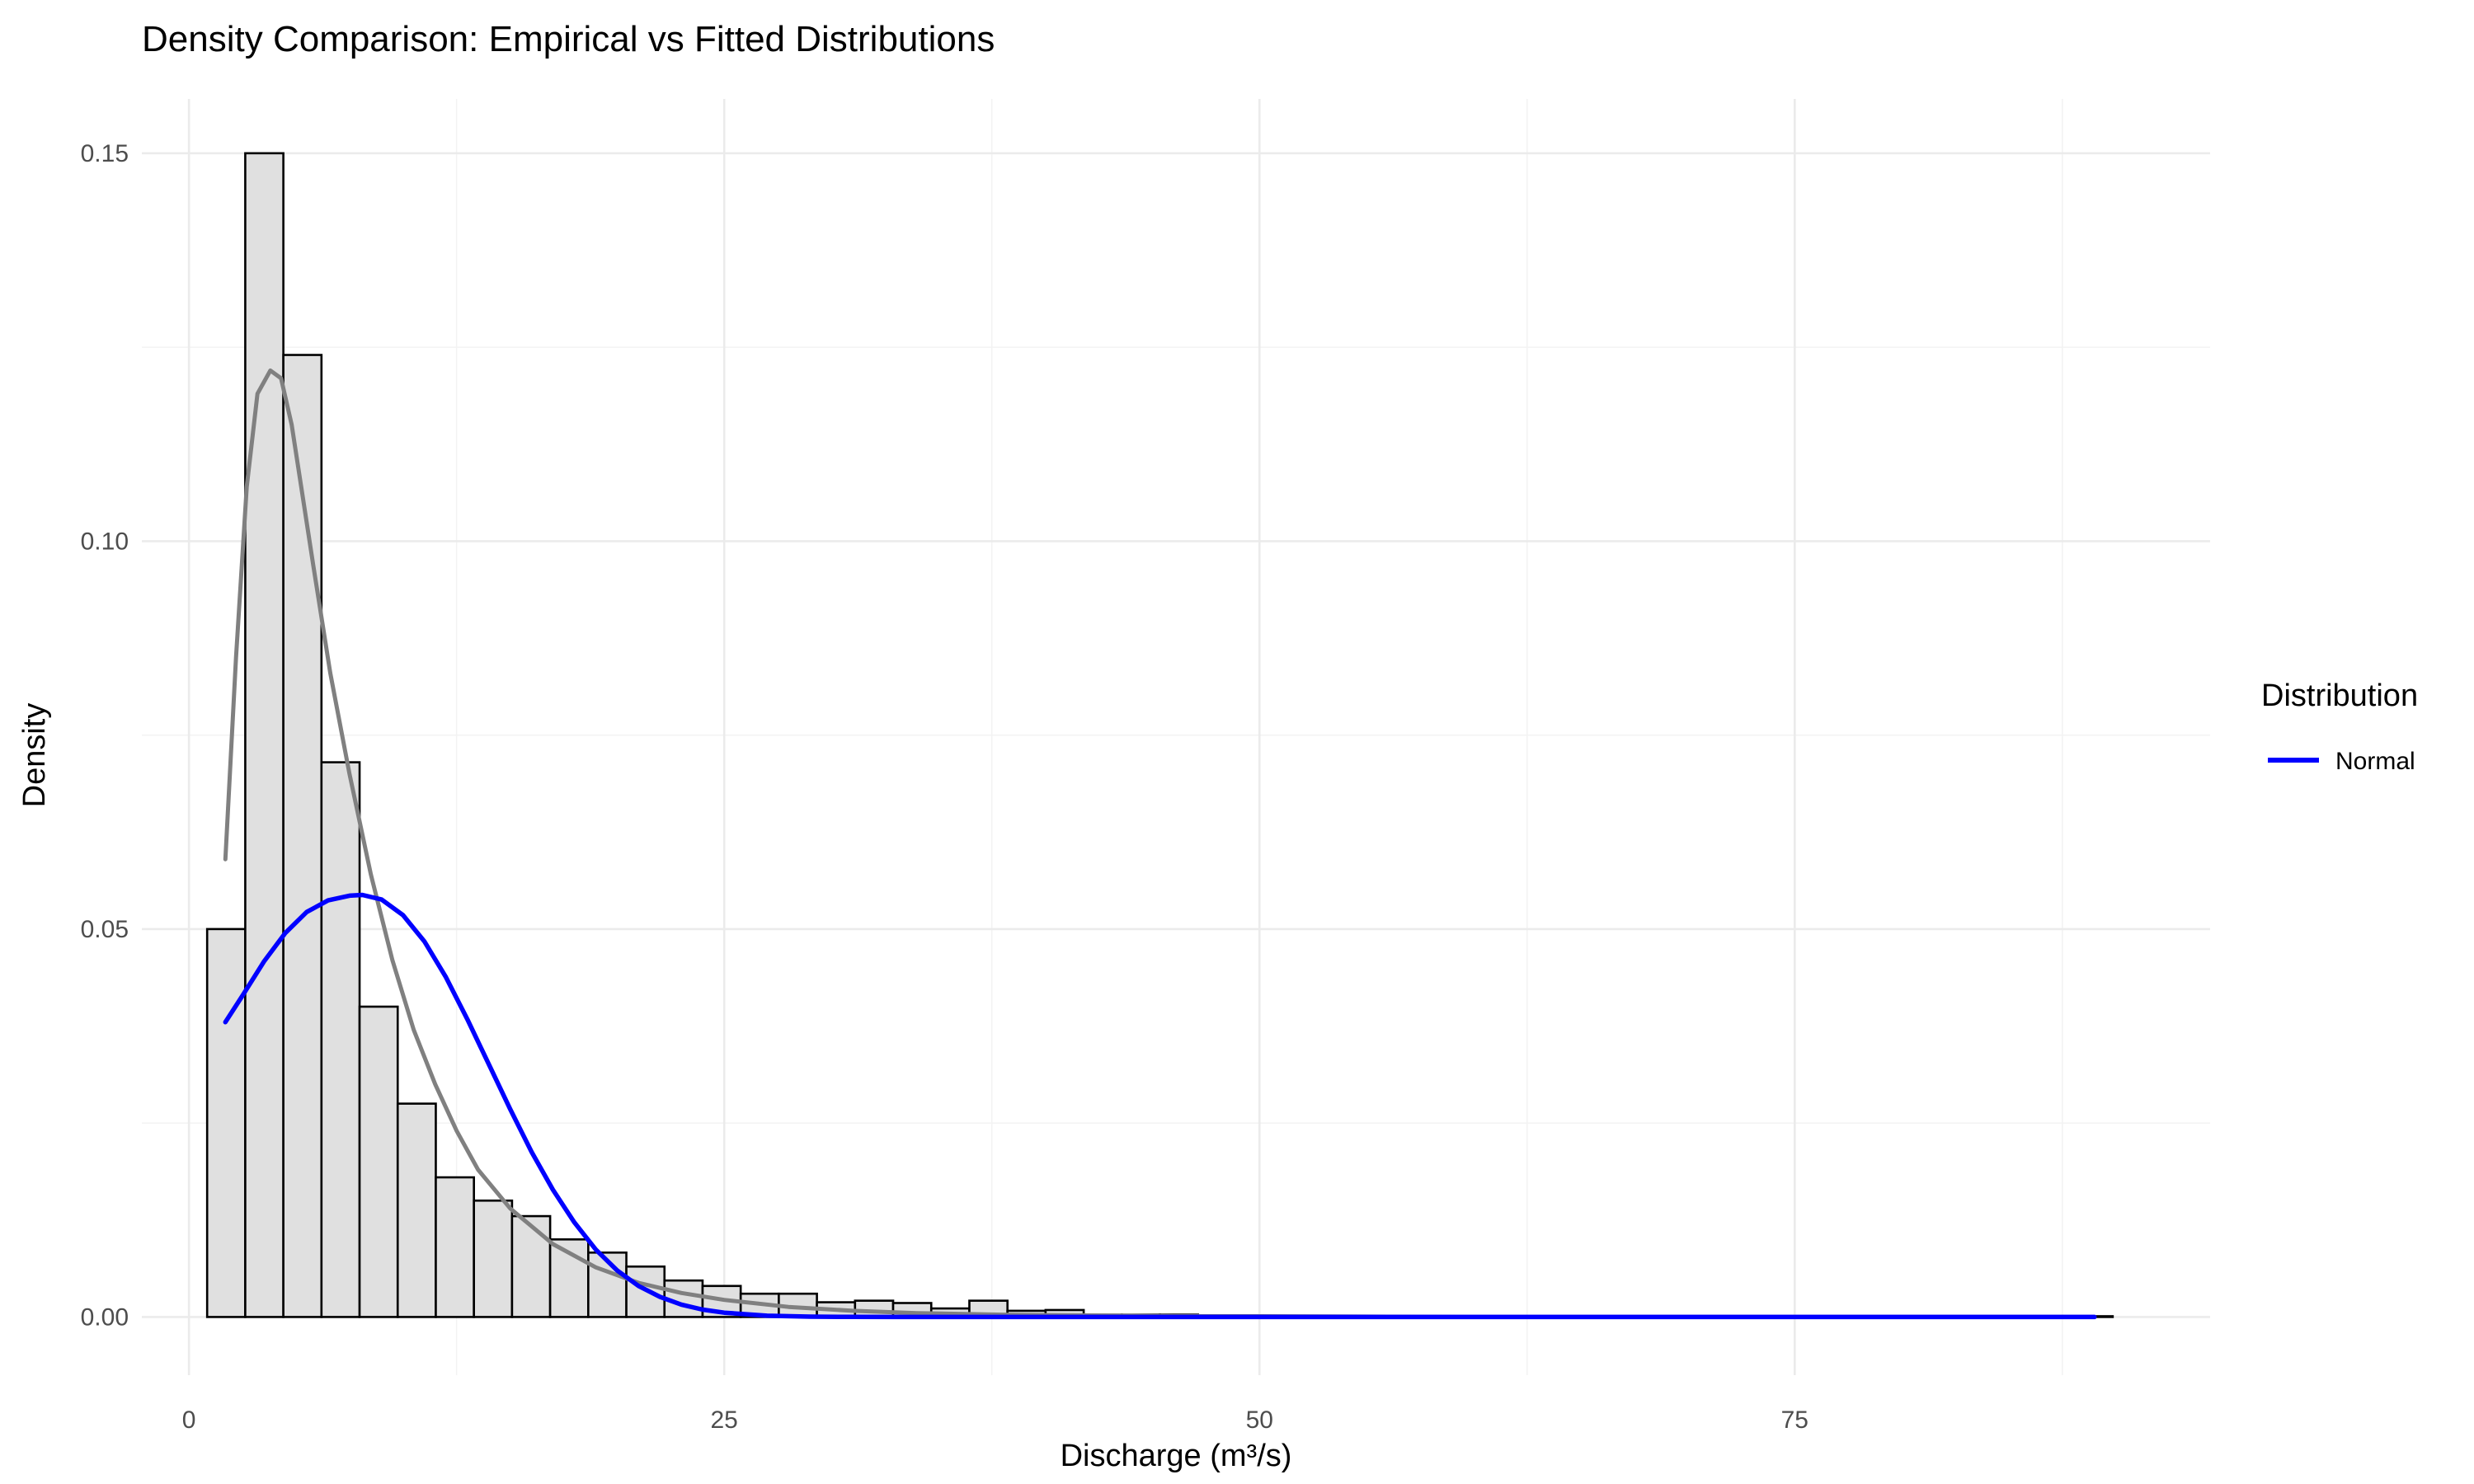  I want to click on y-axis-title: Density, so click(34, 755).